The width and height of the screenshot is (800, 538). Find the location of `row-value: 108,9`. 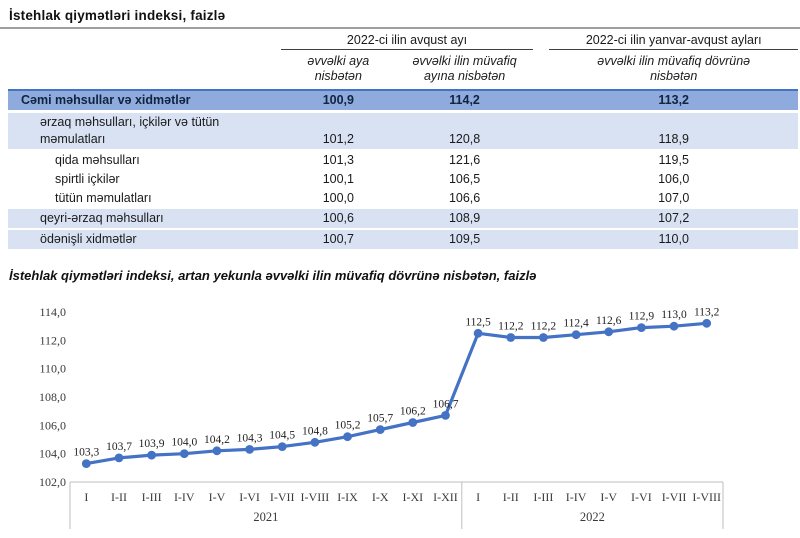

row-value: 108,9 is located at coordinates (464, 219).